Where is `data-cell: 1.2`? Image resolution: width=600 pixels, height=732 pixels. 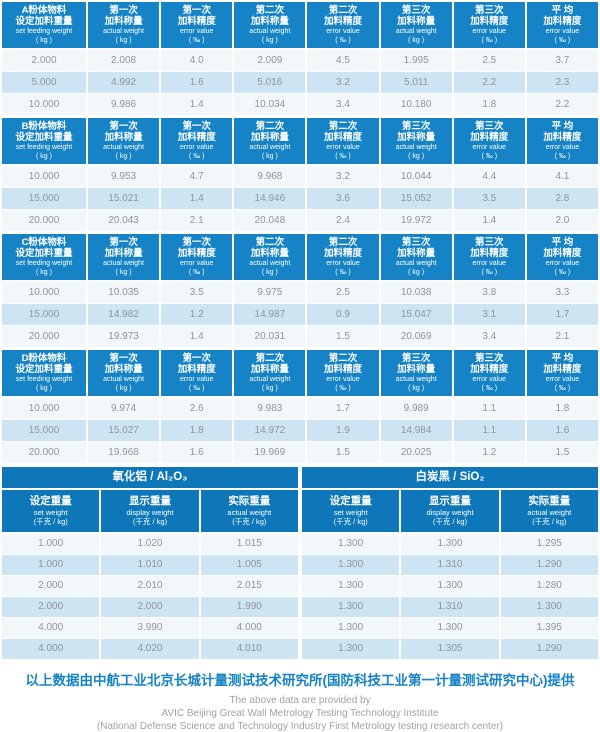
data-cell: 1.2 is located at coordinates (489, 452).